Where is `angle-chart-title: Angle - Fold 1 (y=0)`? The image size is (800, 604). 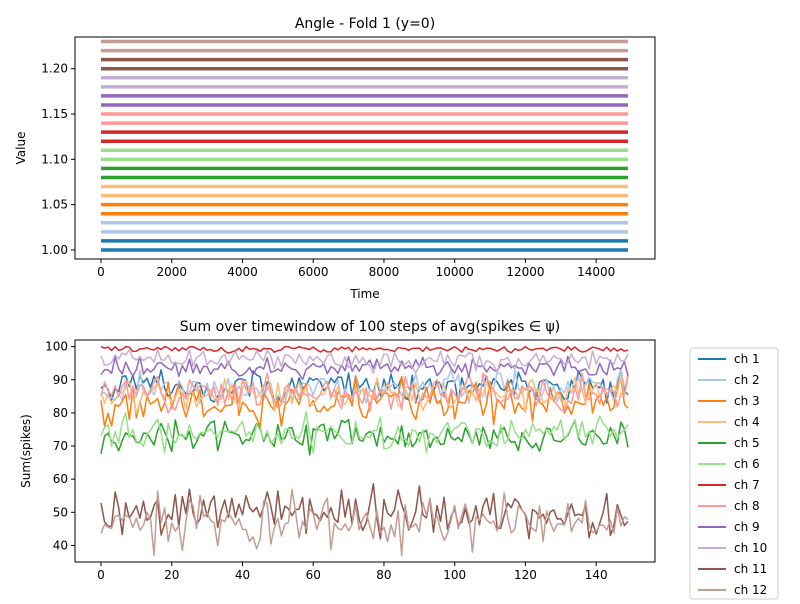
angle-chart-title: Angle - Fold 1 (y=0) is located at coordinates (365, 24).